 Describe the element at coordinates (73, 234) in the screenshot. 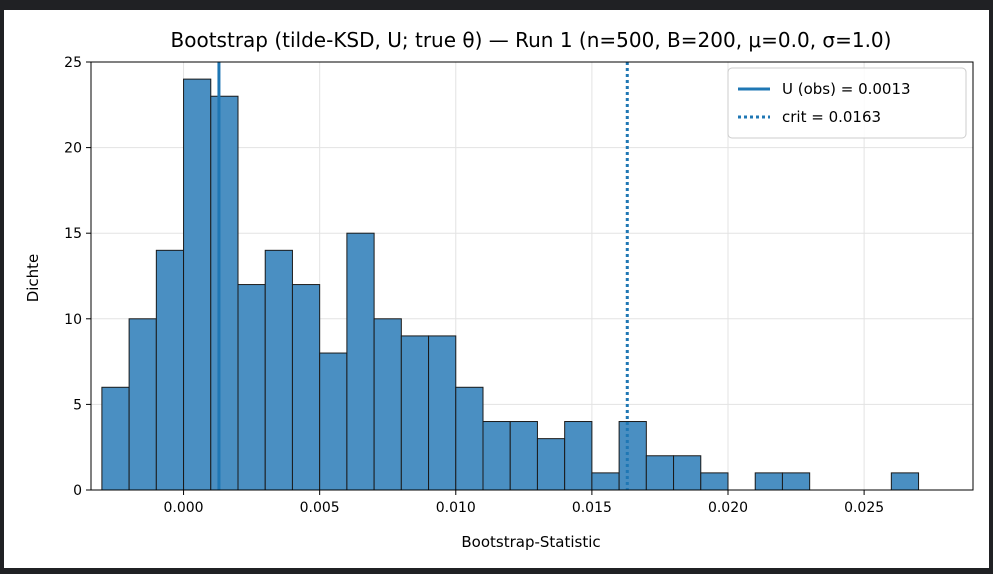

I see `y-tick-label: 15` at that location.